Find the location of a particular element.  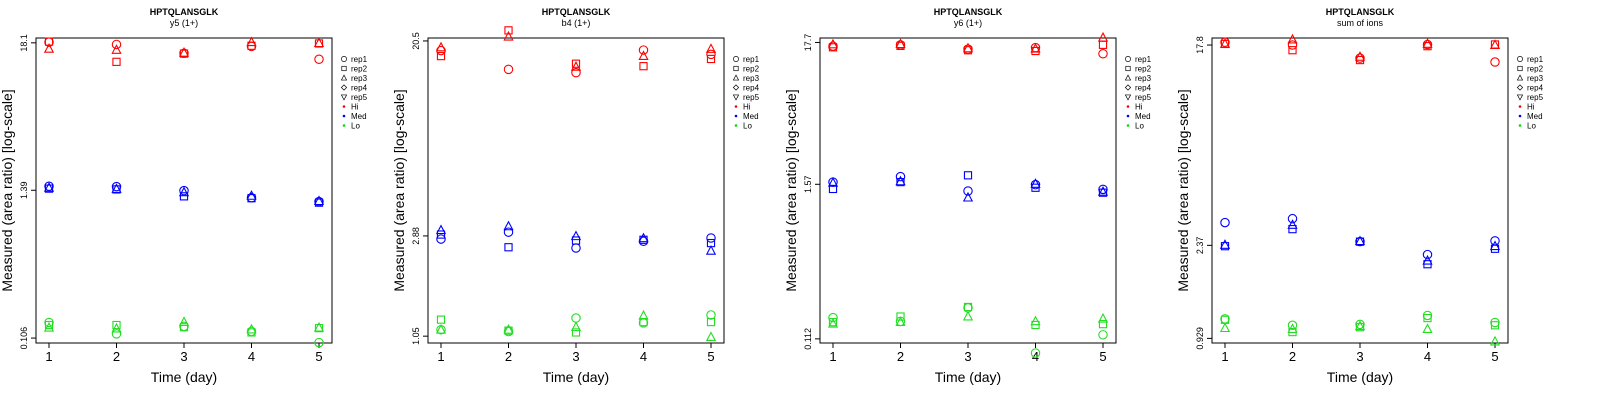

legend-med-label: Med is located at coordinates (359, 116).